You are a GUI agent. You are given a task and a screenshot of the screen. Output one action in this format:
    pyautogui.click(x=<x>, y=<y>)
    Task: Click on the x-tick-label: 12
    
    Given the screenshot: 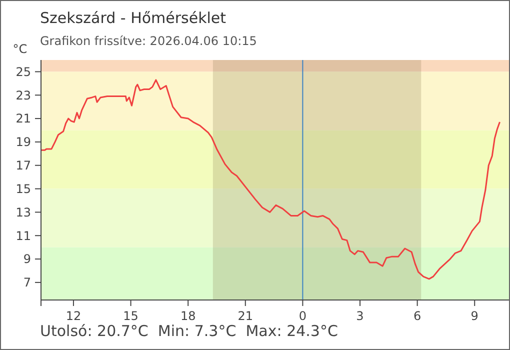 What is the action you would take?
    pyautogui.click(x=74, y=316)
    